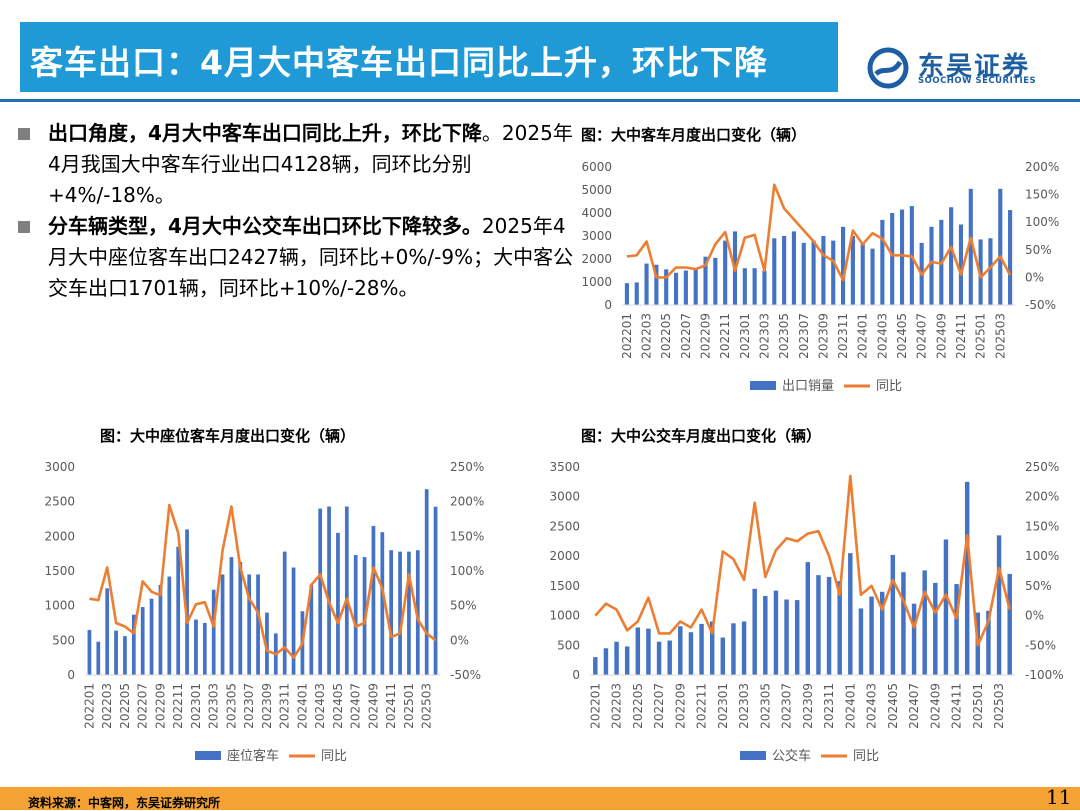  What do you see at coordinates (540, 100) in the screenshot?
I see `title-underline` at bounding box center [540, 100].